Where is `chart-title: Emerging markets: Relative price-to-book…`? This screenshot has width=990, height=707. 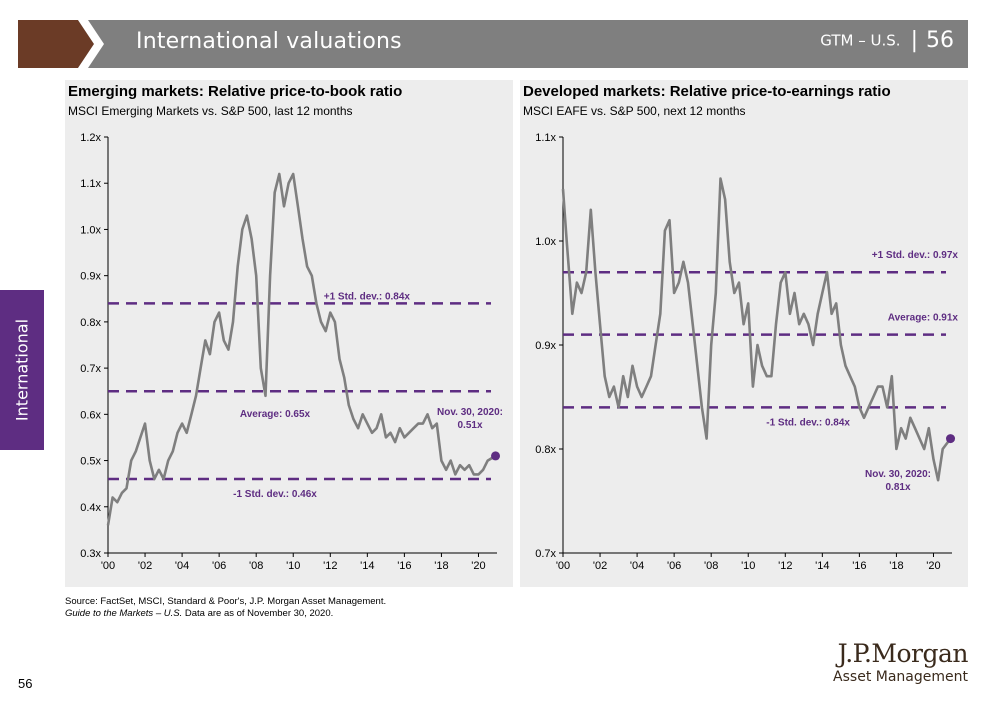
chart-title: Emerging markets: Relative price-to-book… is located at coordinates (235, 91).